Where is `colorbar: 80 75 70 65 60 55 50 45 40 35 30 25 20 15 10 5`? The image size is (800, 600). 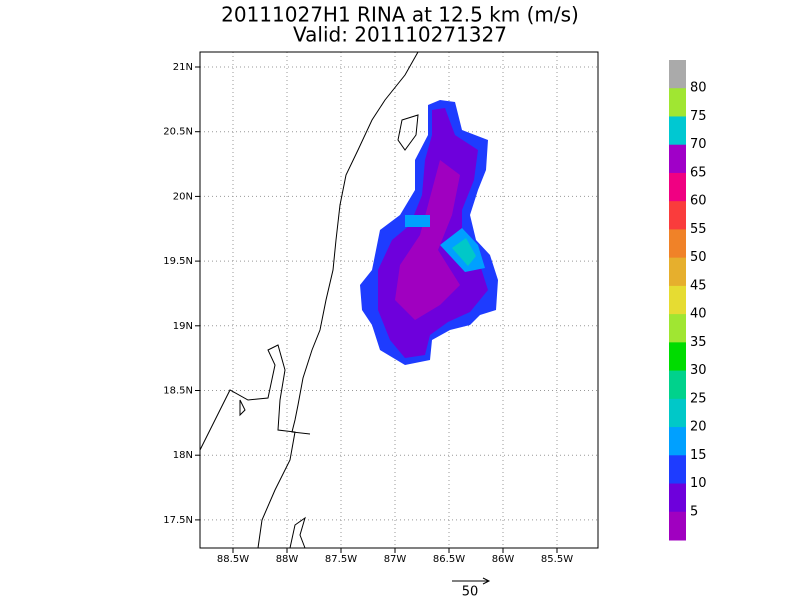
colorbar: 80 75 70 65 60 55 50 45 40 35 30 25 20 15 10 5 is located at coordinates (688, 300).